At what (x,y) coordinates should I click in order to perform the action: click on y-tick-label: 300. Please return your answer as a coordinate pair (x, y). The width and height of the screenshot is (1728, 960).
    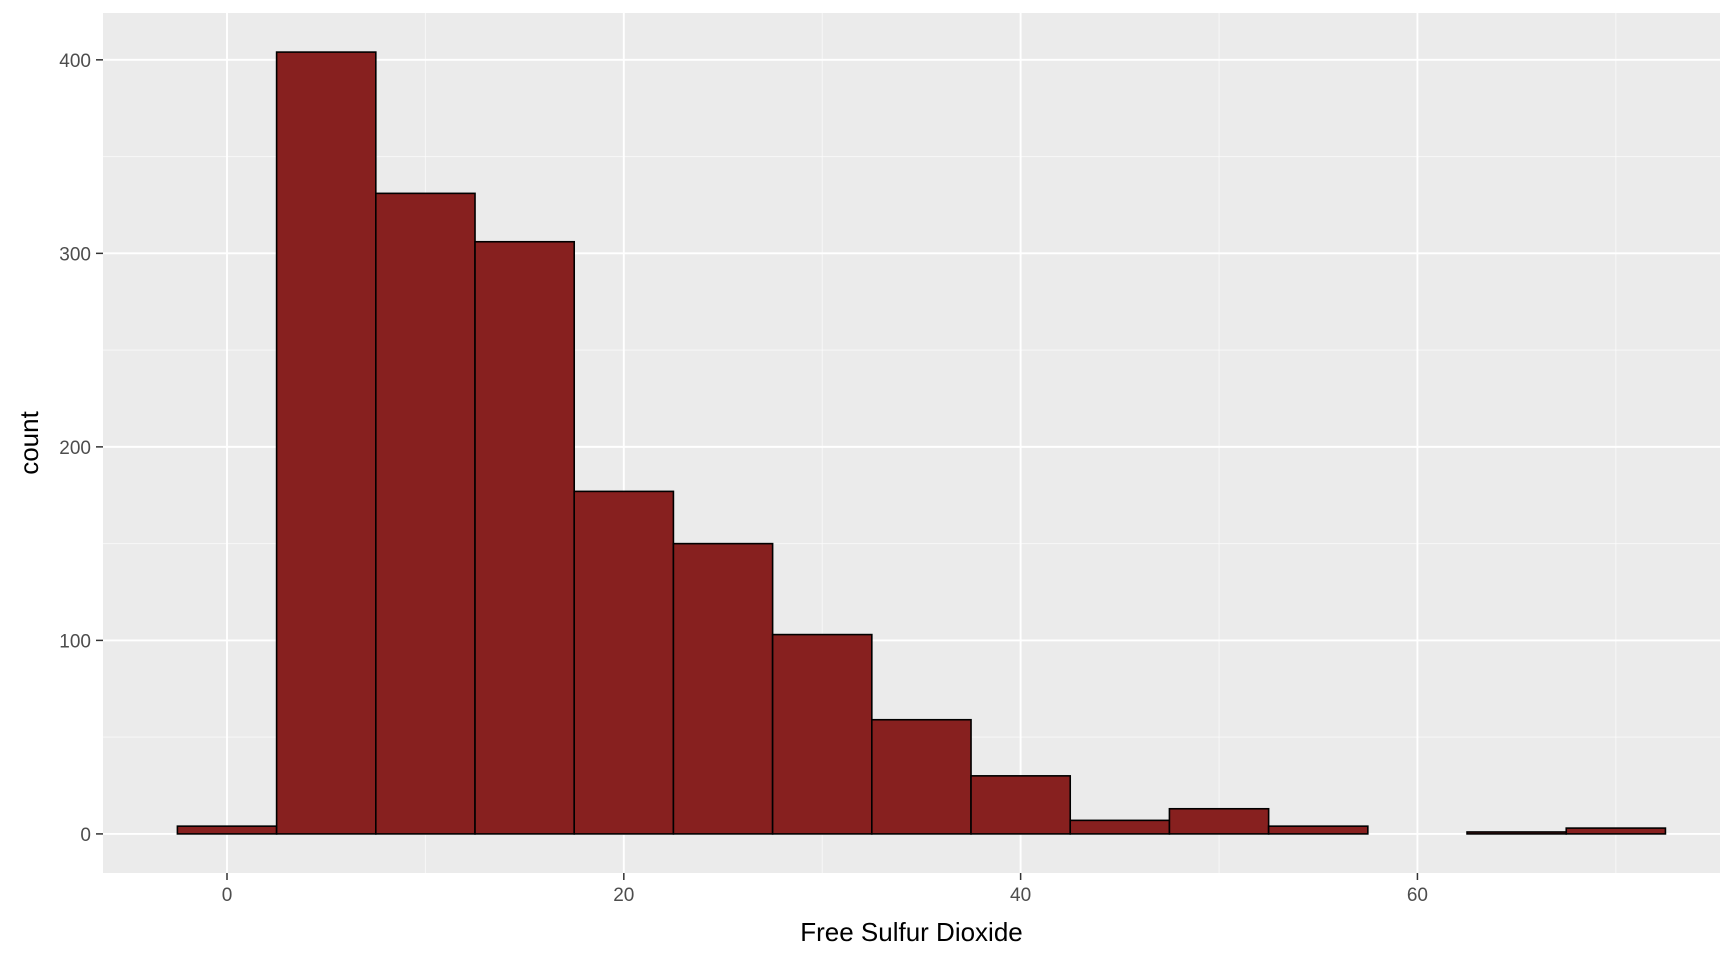
    Looking at the image, I should click on (75, 254).